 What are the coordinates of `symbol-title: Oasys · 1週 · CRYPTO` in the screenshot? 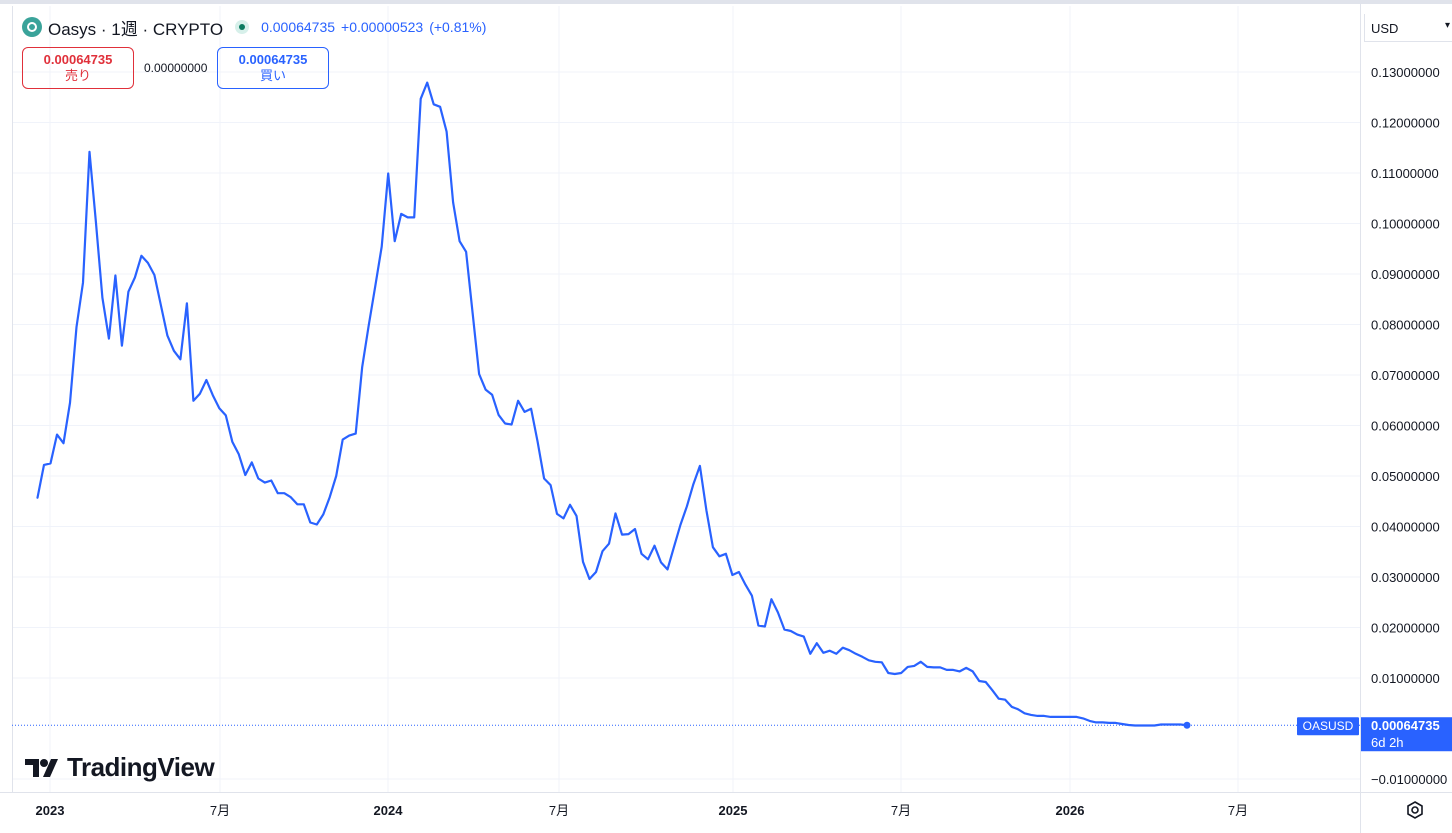 It's located at (136, 29).